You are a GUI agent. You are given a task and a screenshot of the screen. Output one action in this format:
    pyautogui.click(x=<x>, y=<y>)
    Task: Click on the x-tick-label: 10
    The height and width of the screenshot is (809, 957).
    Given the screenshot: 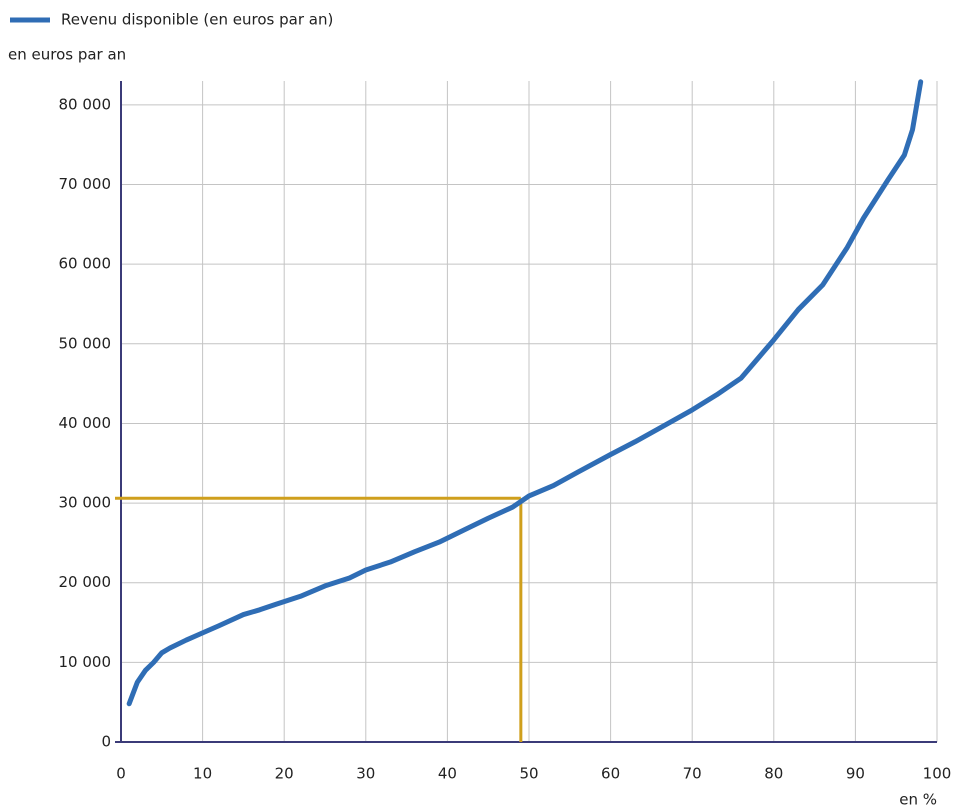 What is the action you would take?
    pyautogui.click(x=202, y=774)
    